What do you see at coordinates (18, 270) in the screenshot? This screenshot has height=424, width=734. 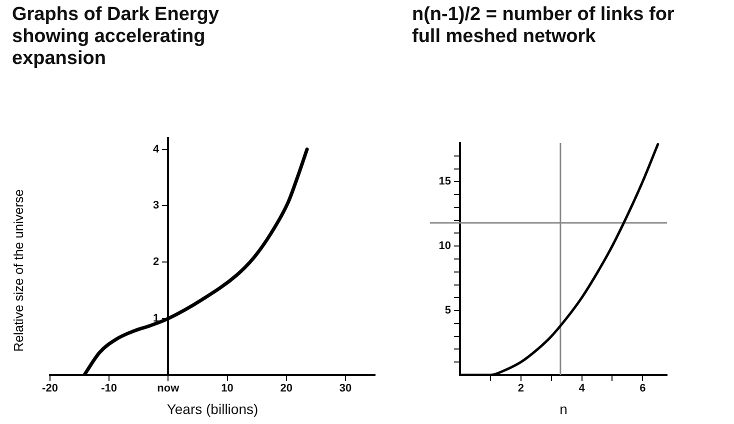 I see `y-axis-title: Relative size of the universe` at bounding box center [18, 270].